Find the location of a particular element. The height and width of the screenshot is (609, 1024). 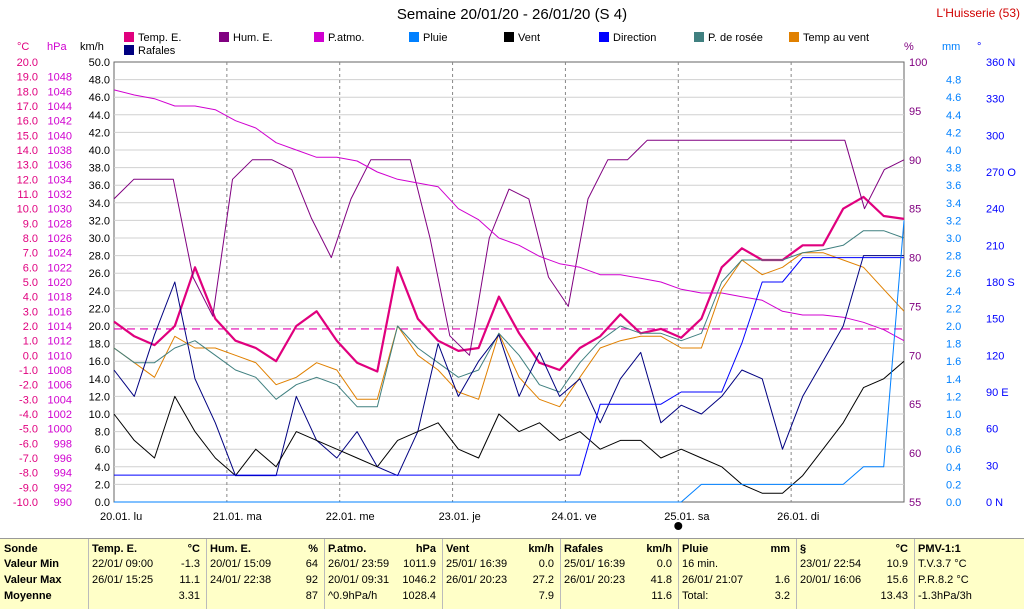

stats-value: 15.6 is located at coordinates (897, 580).